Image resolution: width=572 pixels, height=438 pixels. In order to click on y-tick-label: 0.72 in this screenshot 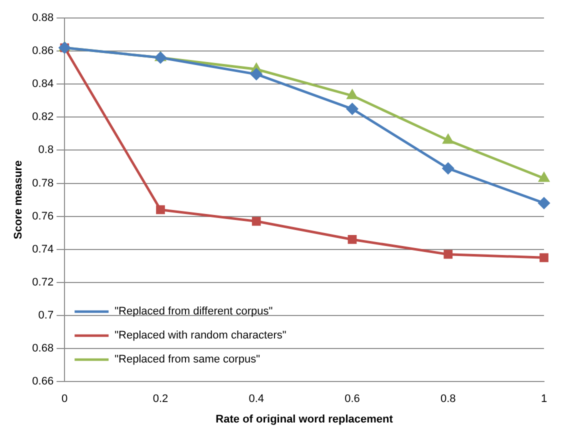, I will do `click(43, 282)`.